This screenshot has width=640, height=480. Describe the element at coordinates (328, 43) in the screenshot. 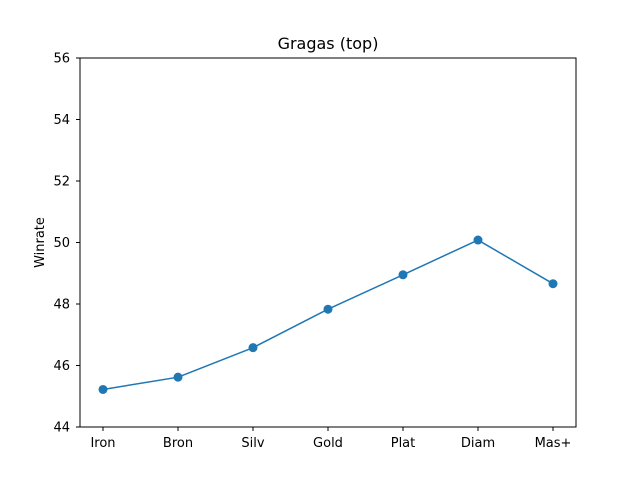

I see `chart-title: Gragas (top)` at that location.